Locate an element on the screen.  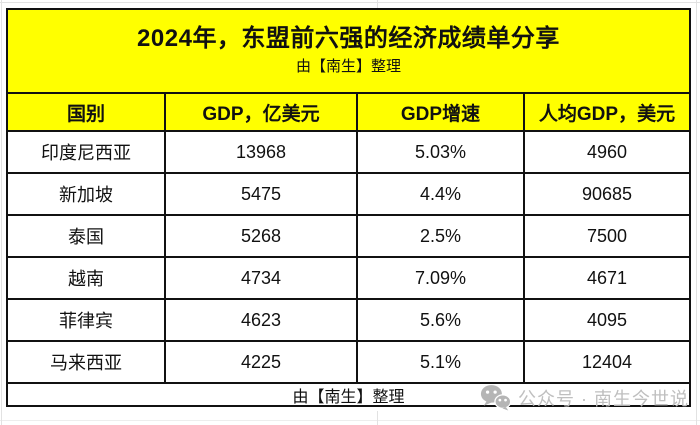
table-row-malaysia: 马来西亚 4225 5.1% 12404 is located at coordinates (348, 363).